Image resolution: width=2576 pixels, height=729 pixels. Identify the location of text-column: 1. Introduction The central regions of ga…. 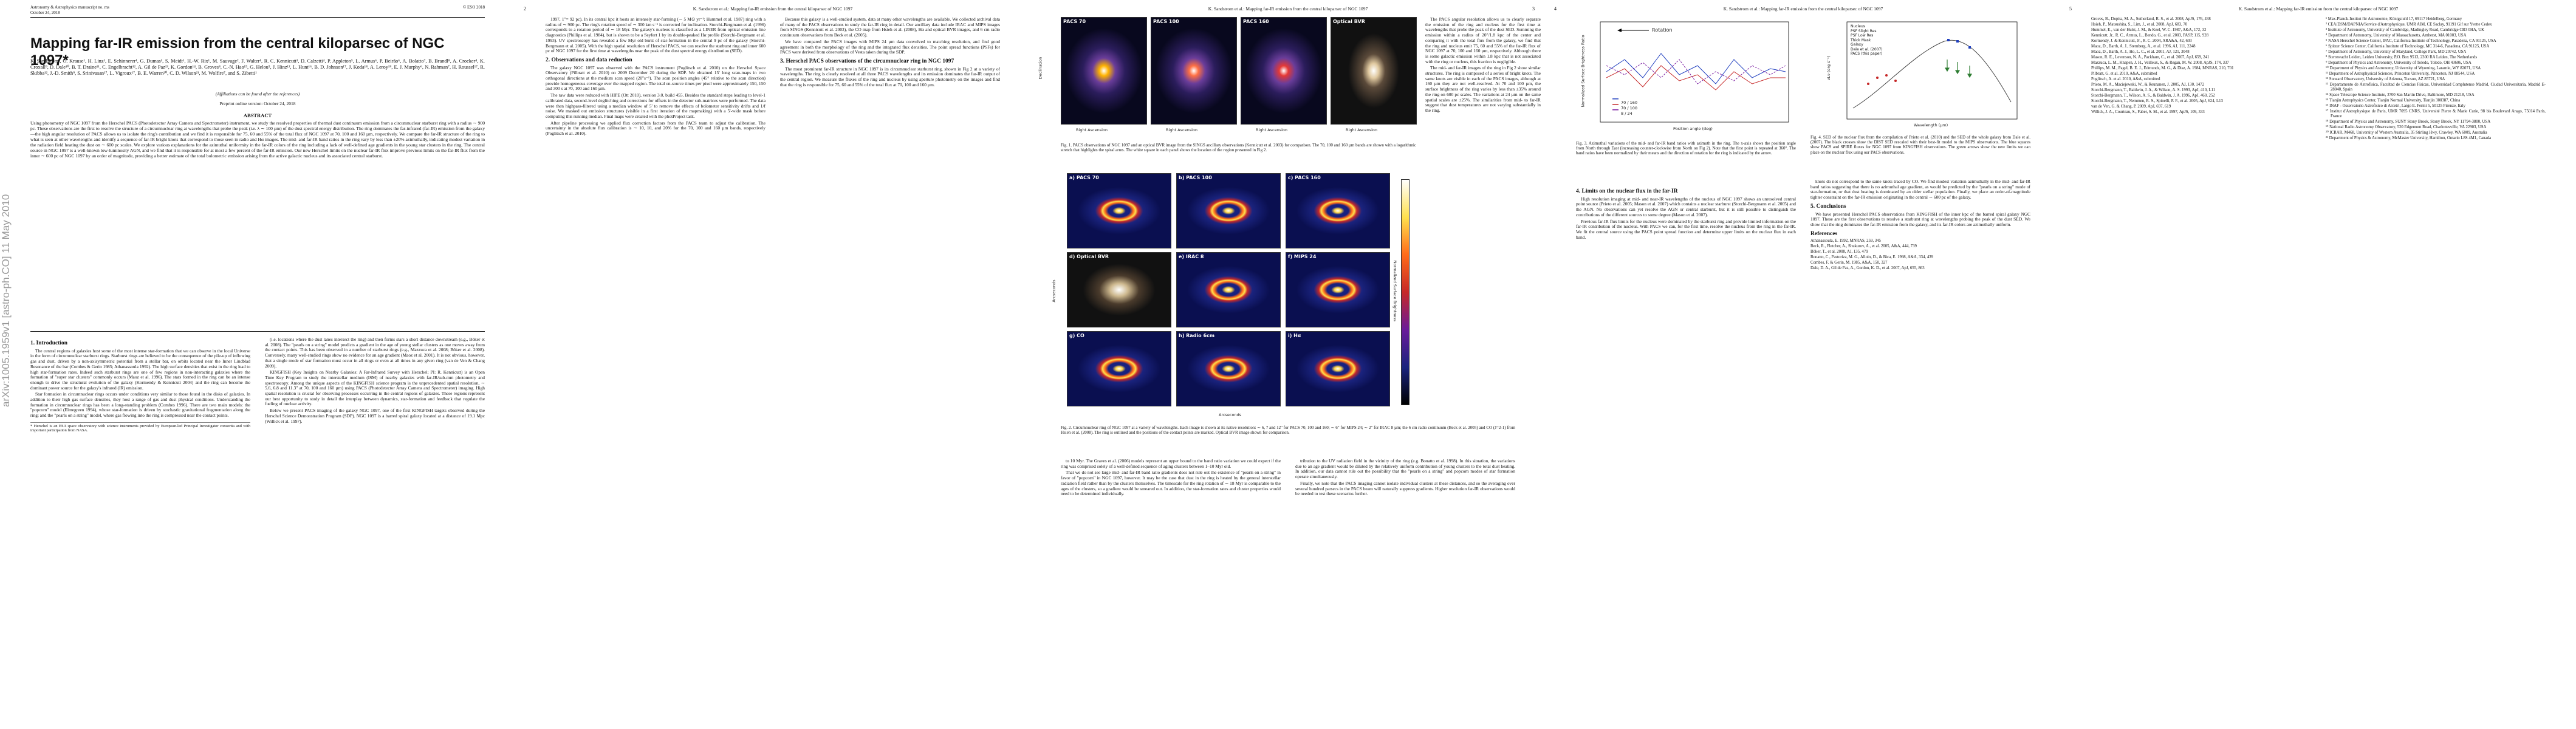
(140, 530).